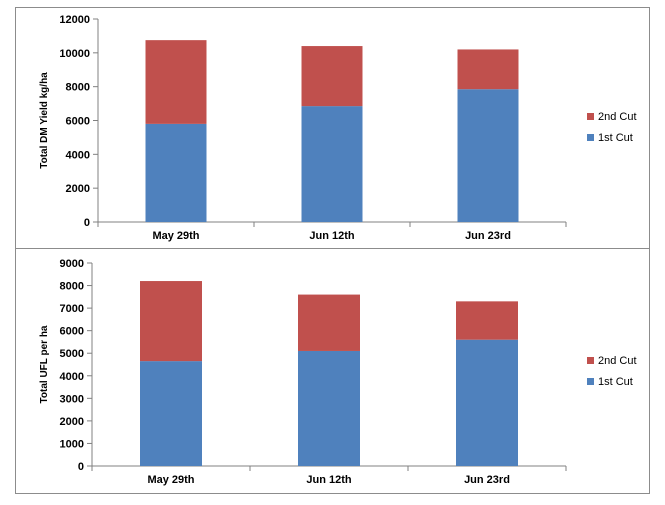  What do you see at coordinates (72, 444) in the screenshot?
I see `chart2-y-tick-label: 1000` at bounding box center [72, 444].